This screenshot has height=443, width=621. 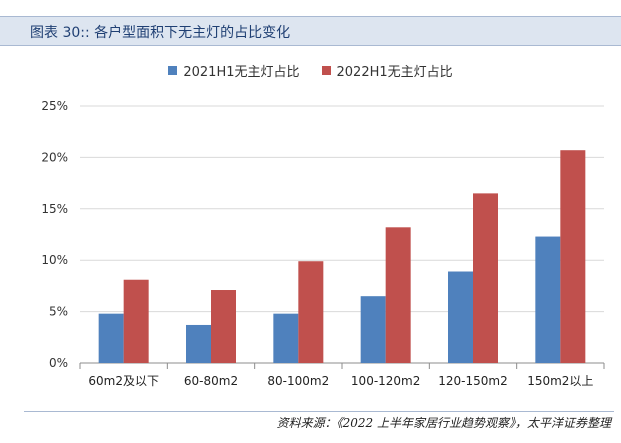 What do you see at coordinates (211, 381) in the screenshot?
I see `x-tick-label: 60-80m2` at bounding box center [211, 381].